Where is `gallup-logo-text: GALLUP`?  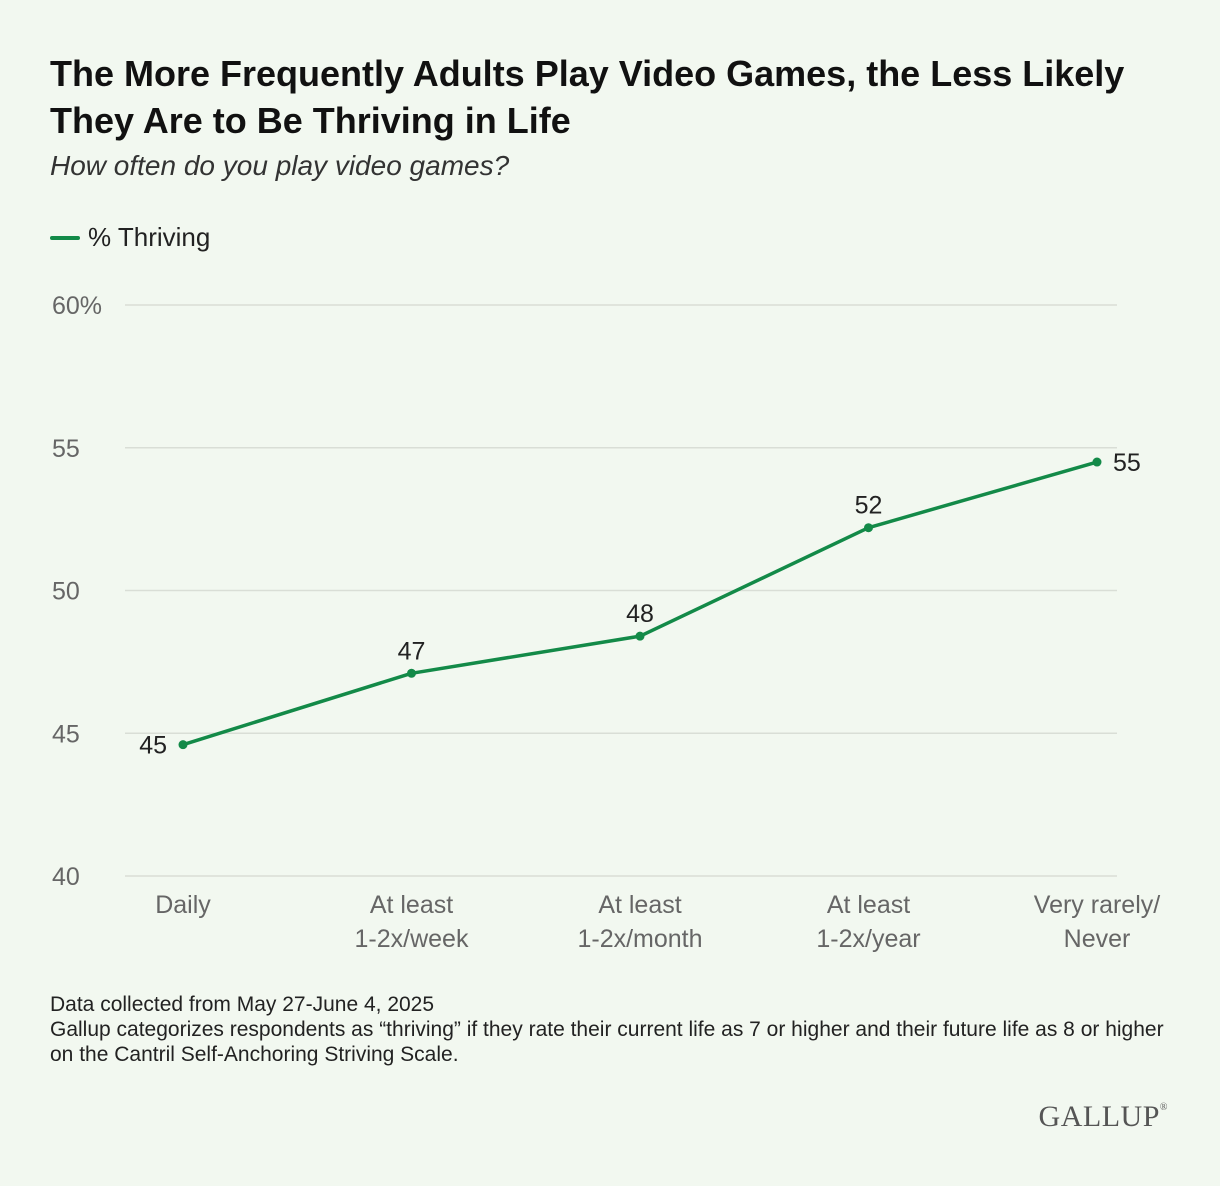 gallup-logo-text: GALLUP is located at coordinates (1099, 1116).